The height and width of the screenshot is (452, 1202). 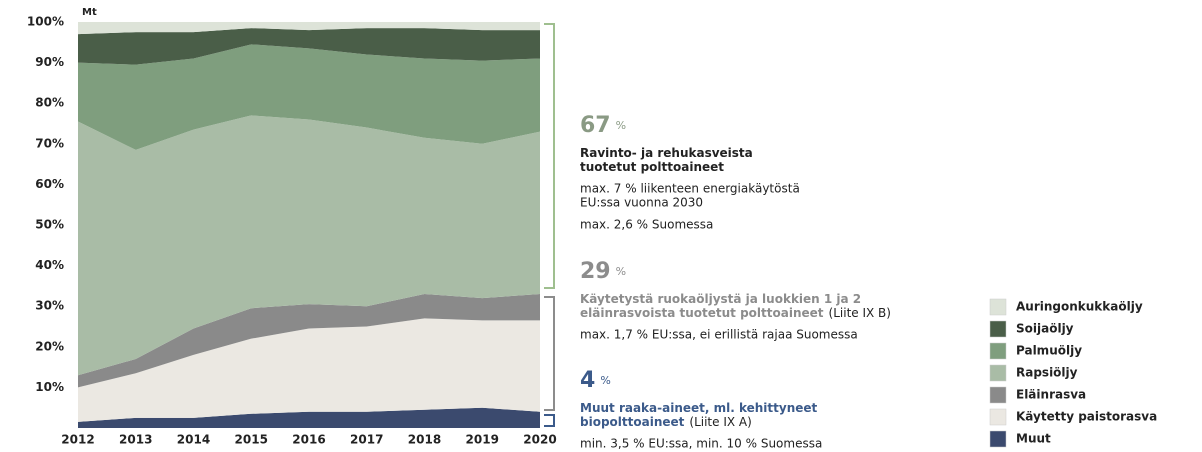 What do you see at coordinates (1079, 307) in the screenshot?
I see `legend-label: Auringonkukkaöljy` at bounding box center [1079, 307].